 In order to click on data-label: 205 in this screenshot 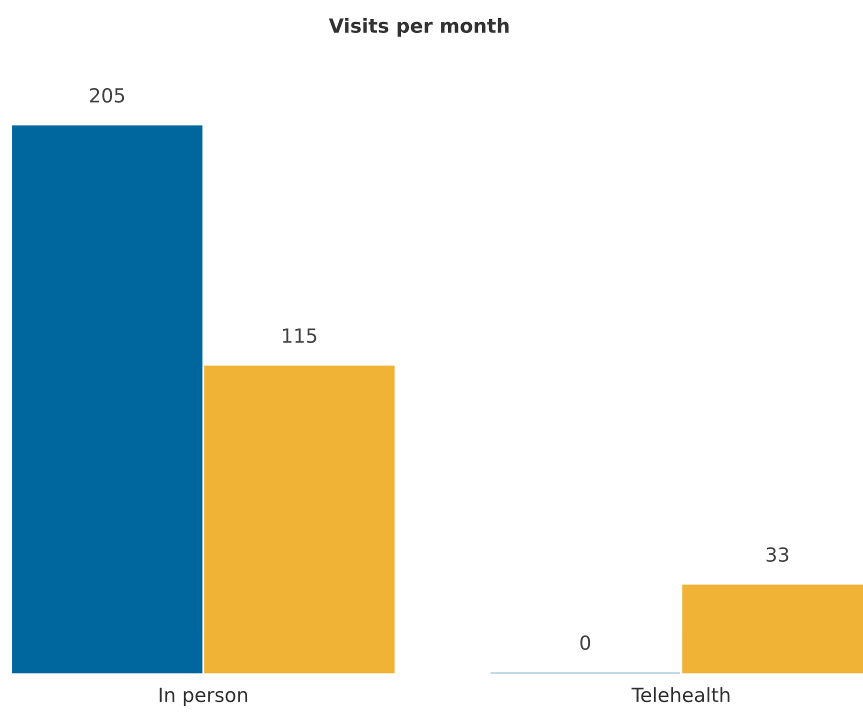, I will do `click(107, 95)`.